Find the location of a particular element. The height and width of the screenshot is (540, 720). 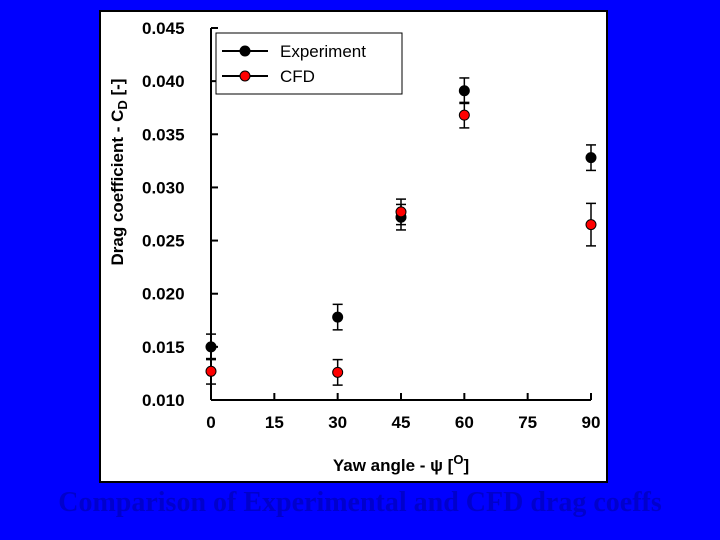

x-tick-label: 60 is located at coordinates (464, 422).